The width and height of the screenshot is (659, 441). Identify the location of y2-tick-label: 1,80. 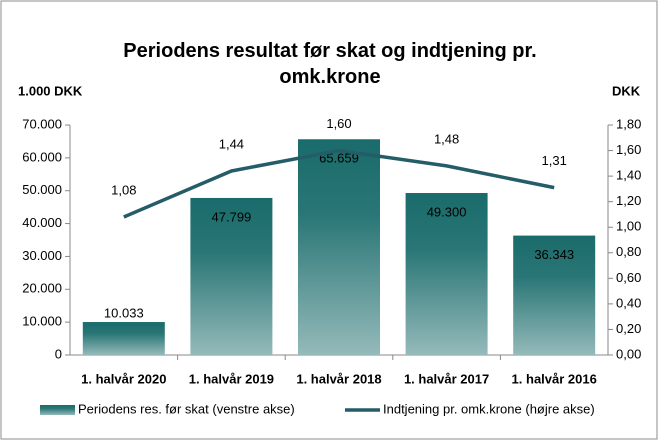
(628, 123).